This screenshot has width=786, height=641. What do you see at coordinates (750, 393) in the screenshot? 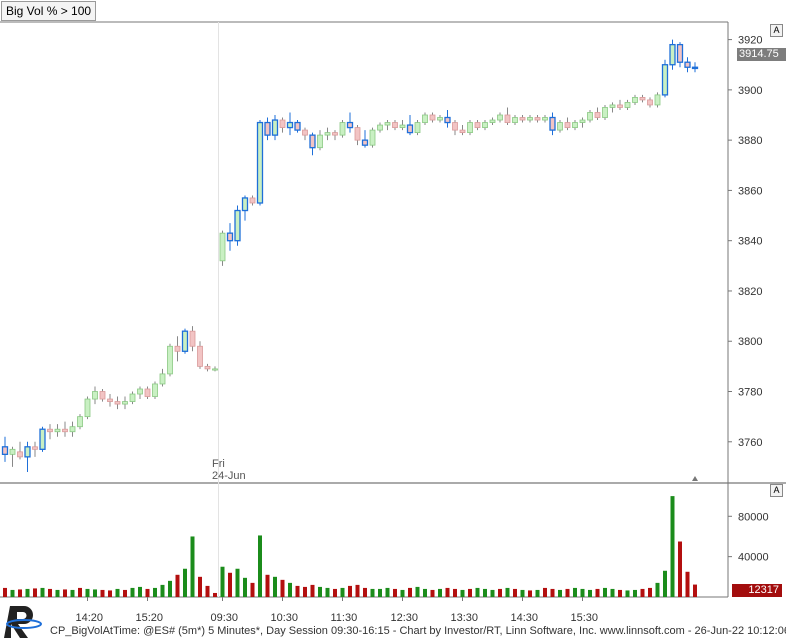
I see `price-tick-label: 3780` at bounding box center [750, 393].